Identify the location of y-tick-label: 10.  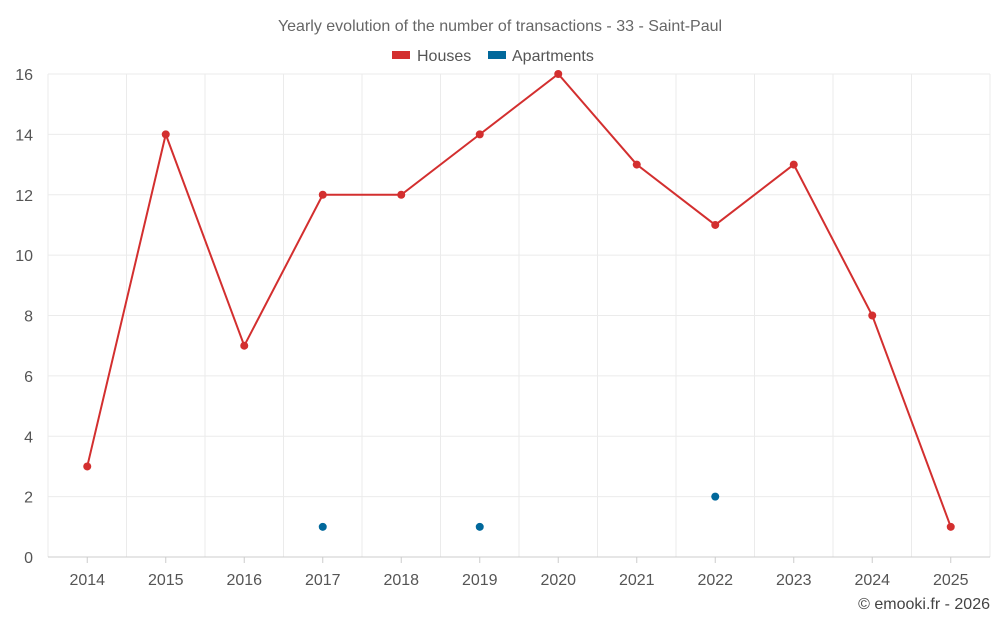
(24, 256).